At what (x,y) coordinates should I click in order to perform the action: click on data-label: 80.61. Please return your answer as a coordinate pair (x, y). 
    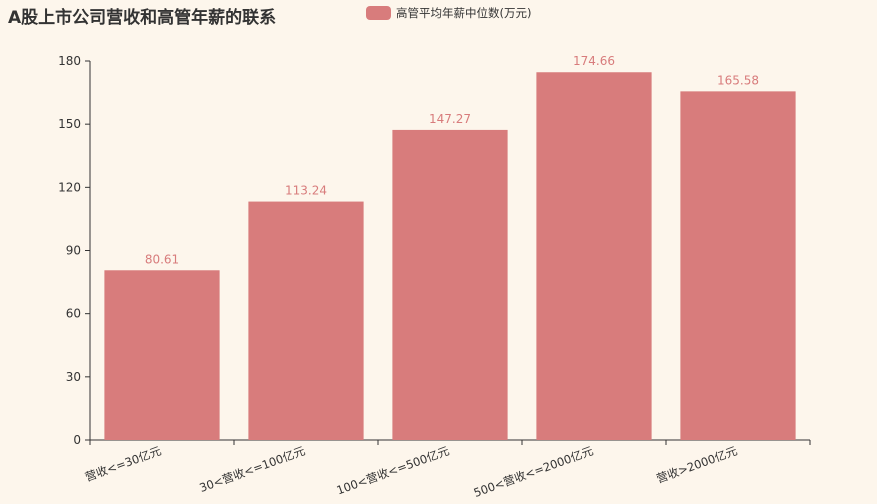
    Looking at the image, I should click on (162, 259).